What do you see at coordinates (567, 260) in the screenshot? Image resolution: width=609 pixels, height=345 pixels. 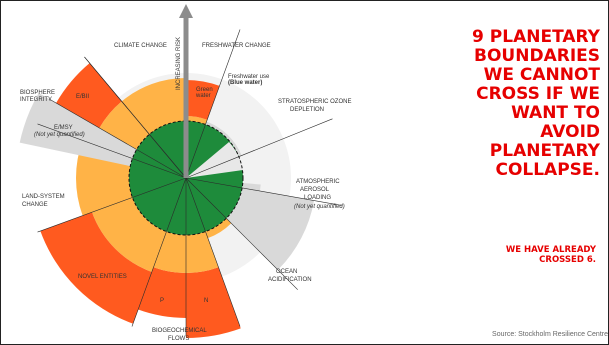 I see `subheadline-line: CROSSED 6.` at bounding box center [567, 260].